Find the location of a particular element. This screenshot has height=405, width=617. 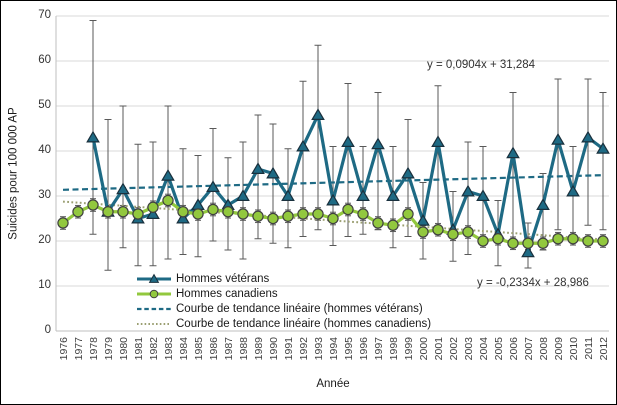

y-axis-tick-label: 0 is located at coordinates (47, 330).